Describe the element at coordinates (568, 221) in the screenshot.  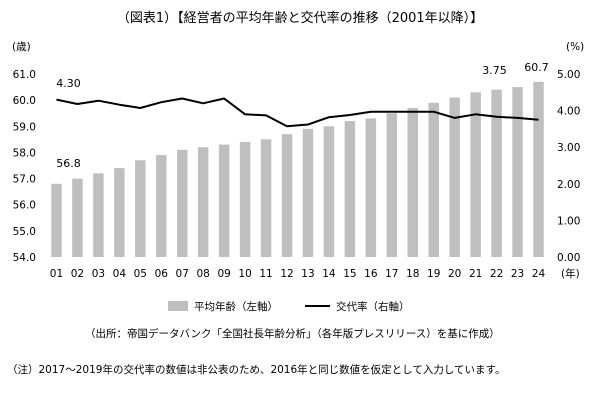
I see `right-tick-label: 1.00` at that location.